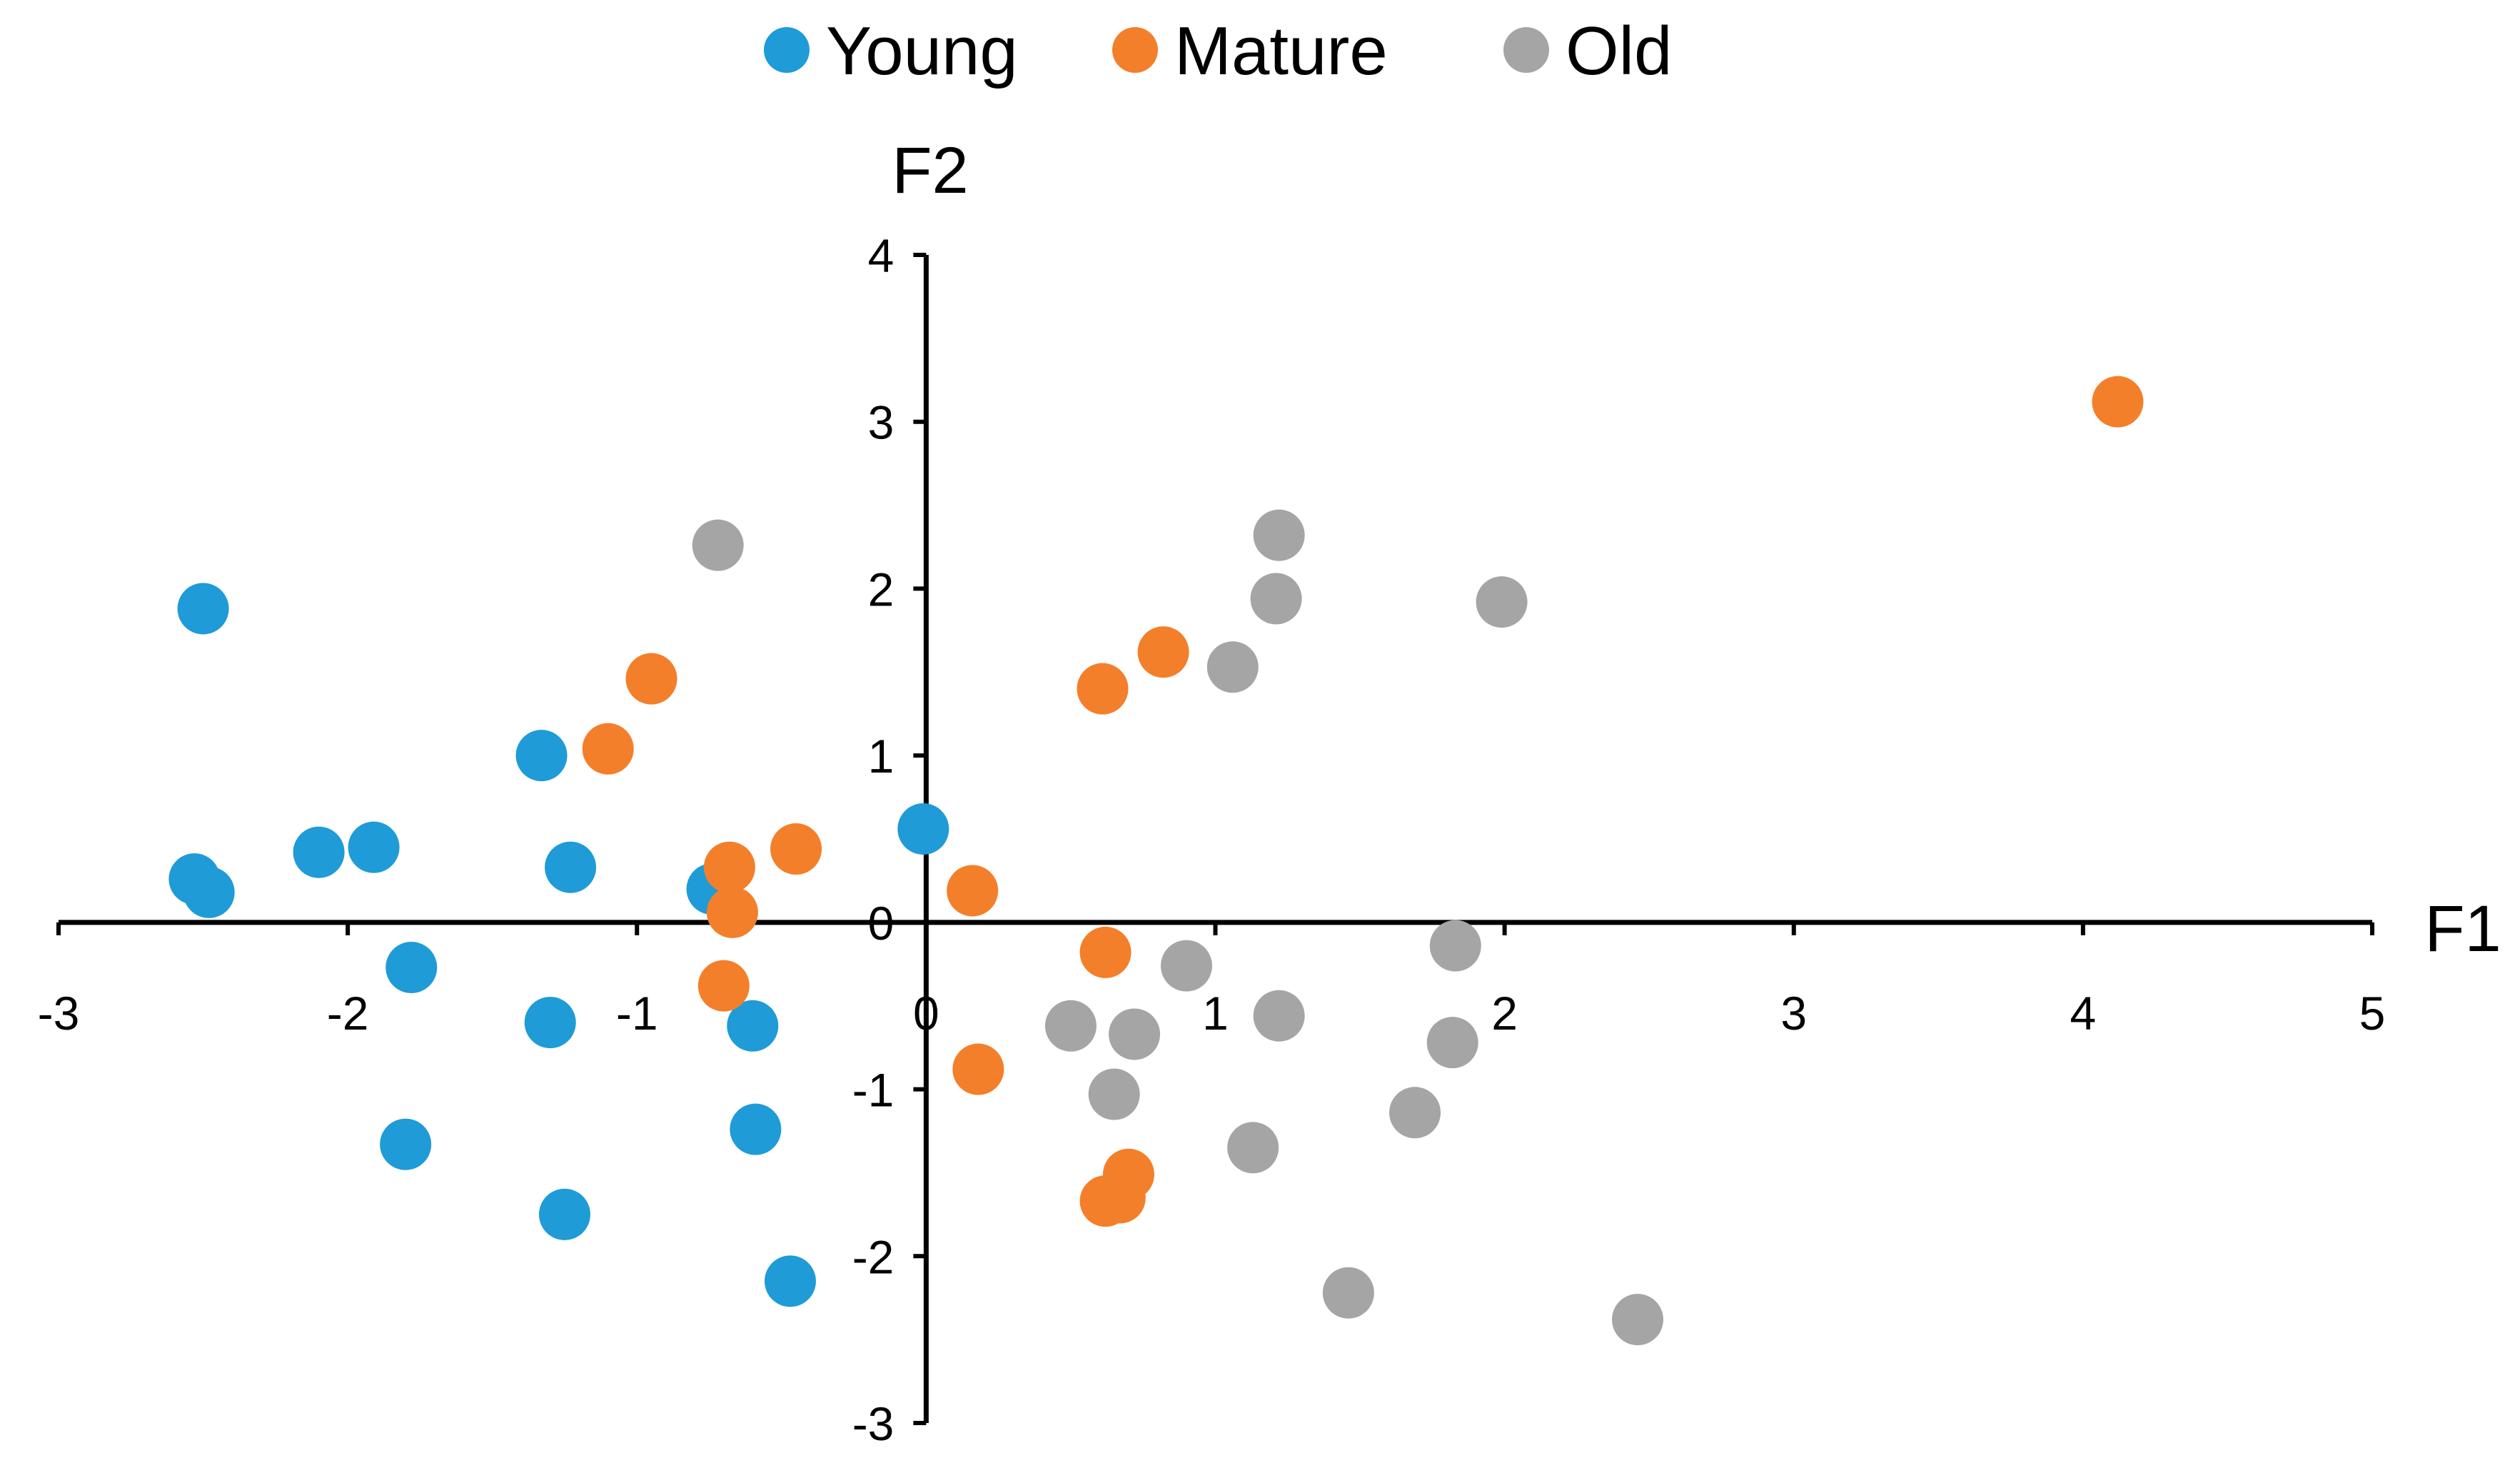 The height and width of the screenshot is (1468, 2520). I want to click on legend-marker-young, so click(787, 50).